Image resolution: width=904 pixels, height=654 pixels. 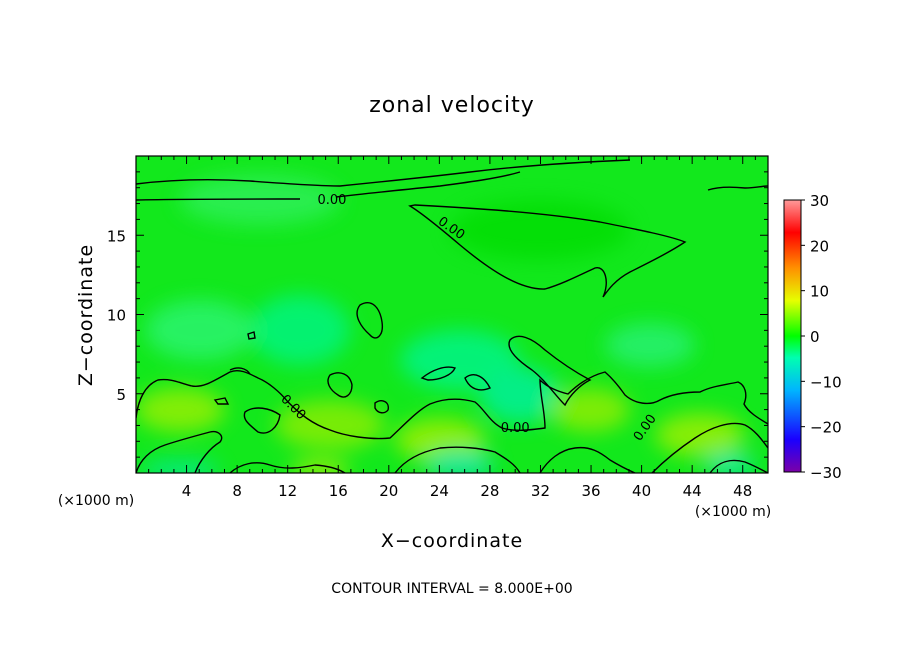 What do you see at coordinates (287, 491) in the screenshot?
I see `x-tick-label: 12` at bounding box center [287, 491].